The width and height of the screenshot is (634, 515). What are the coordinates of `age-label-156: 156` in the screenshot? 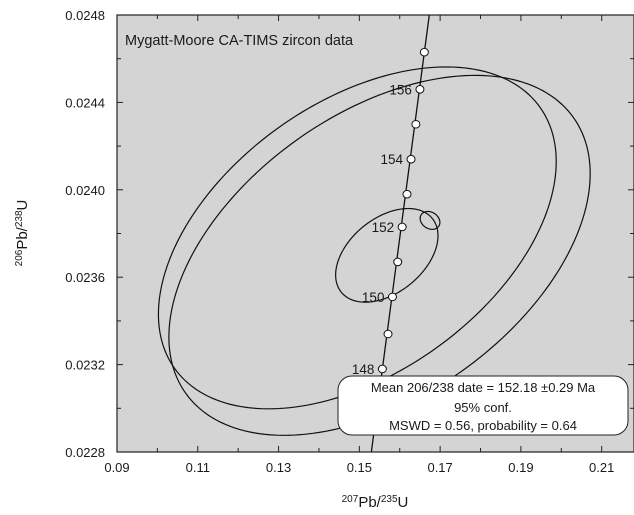 It's located at (400, 89).